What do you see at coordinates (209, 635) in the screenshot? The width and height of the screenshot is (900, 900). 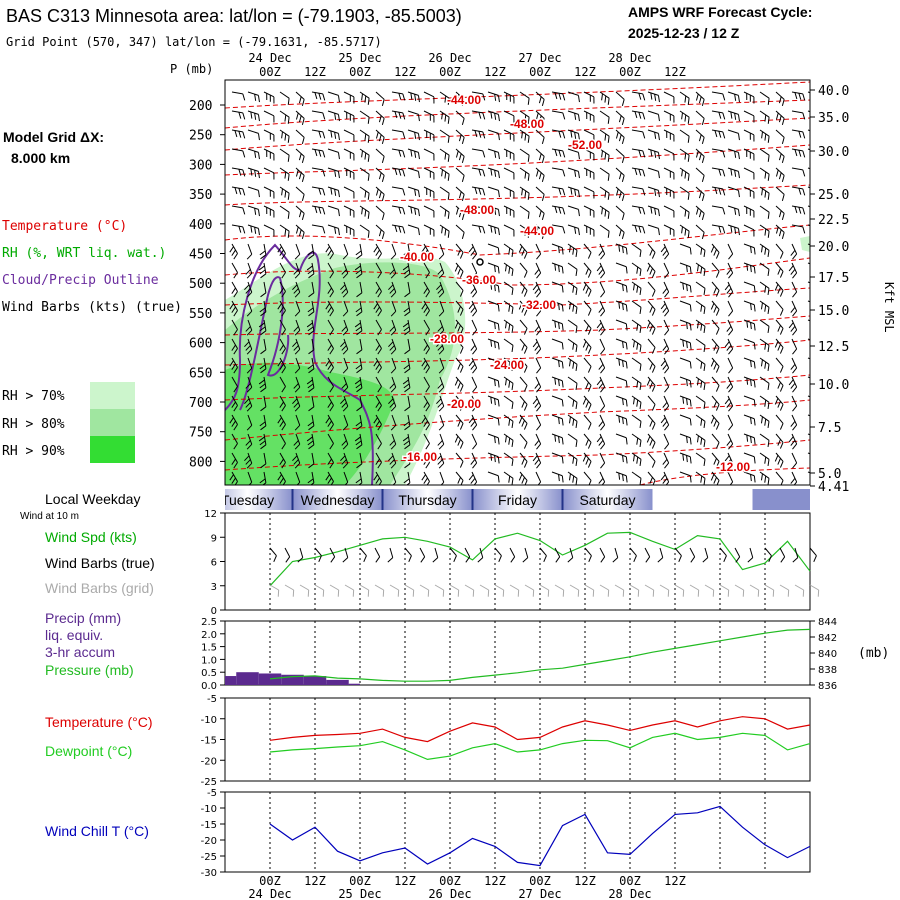 I see `y-tick-label: 2.0` at bounding box center [209, 635].